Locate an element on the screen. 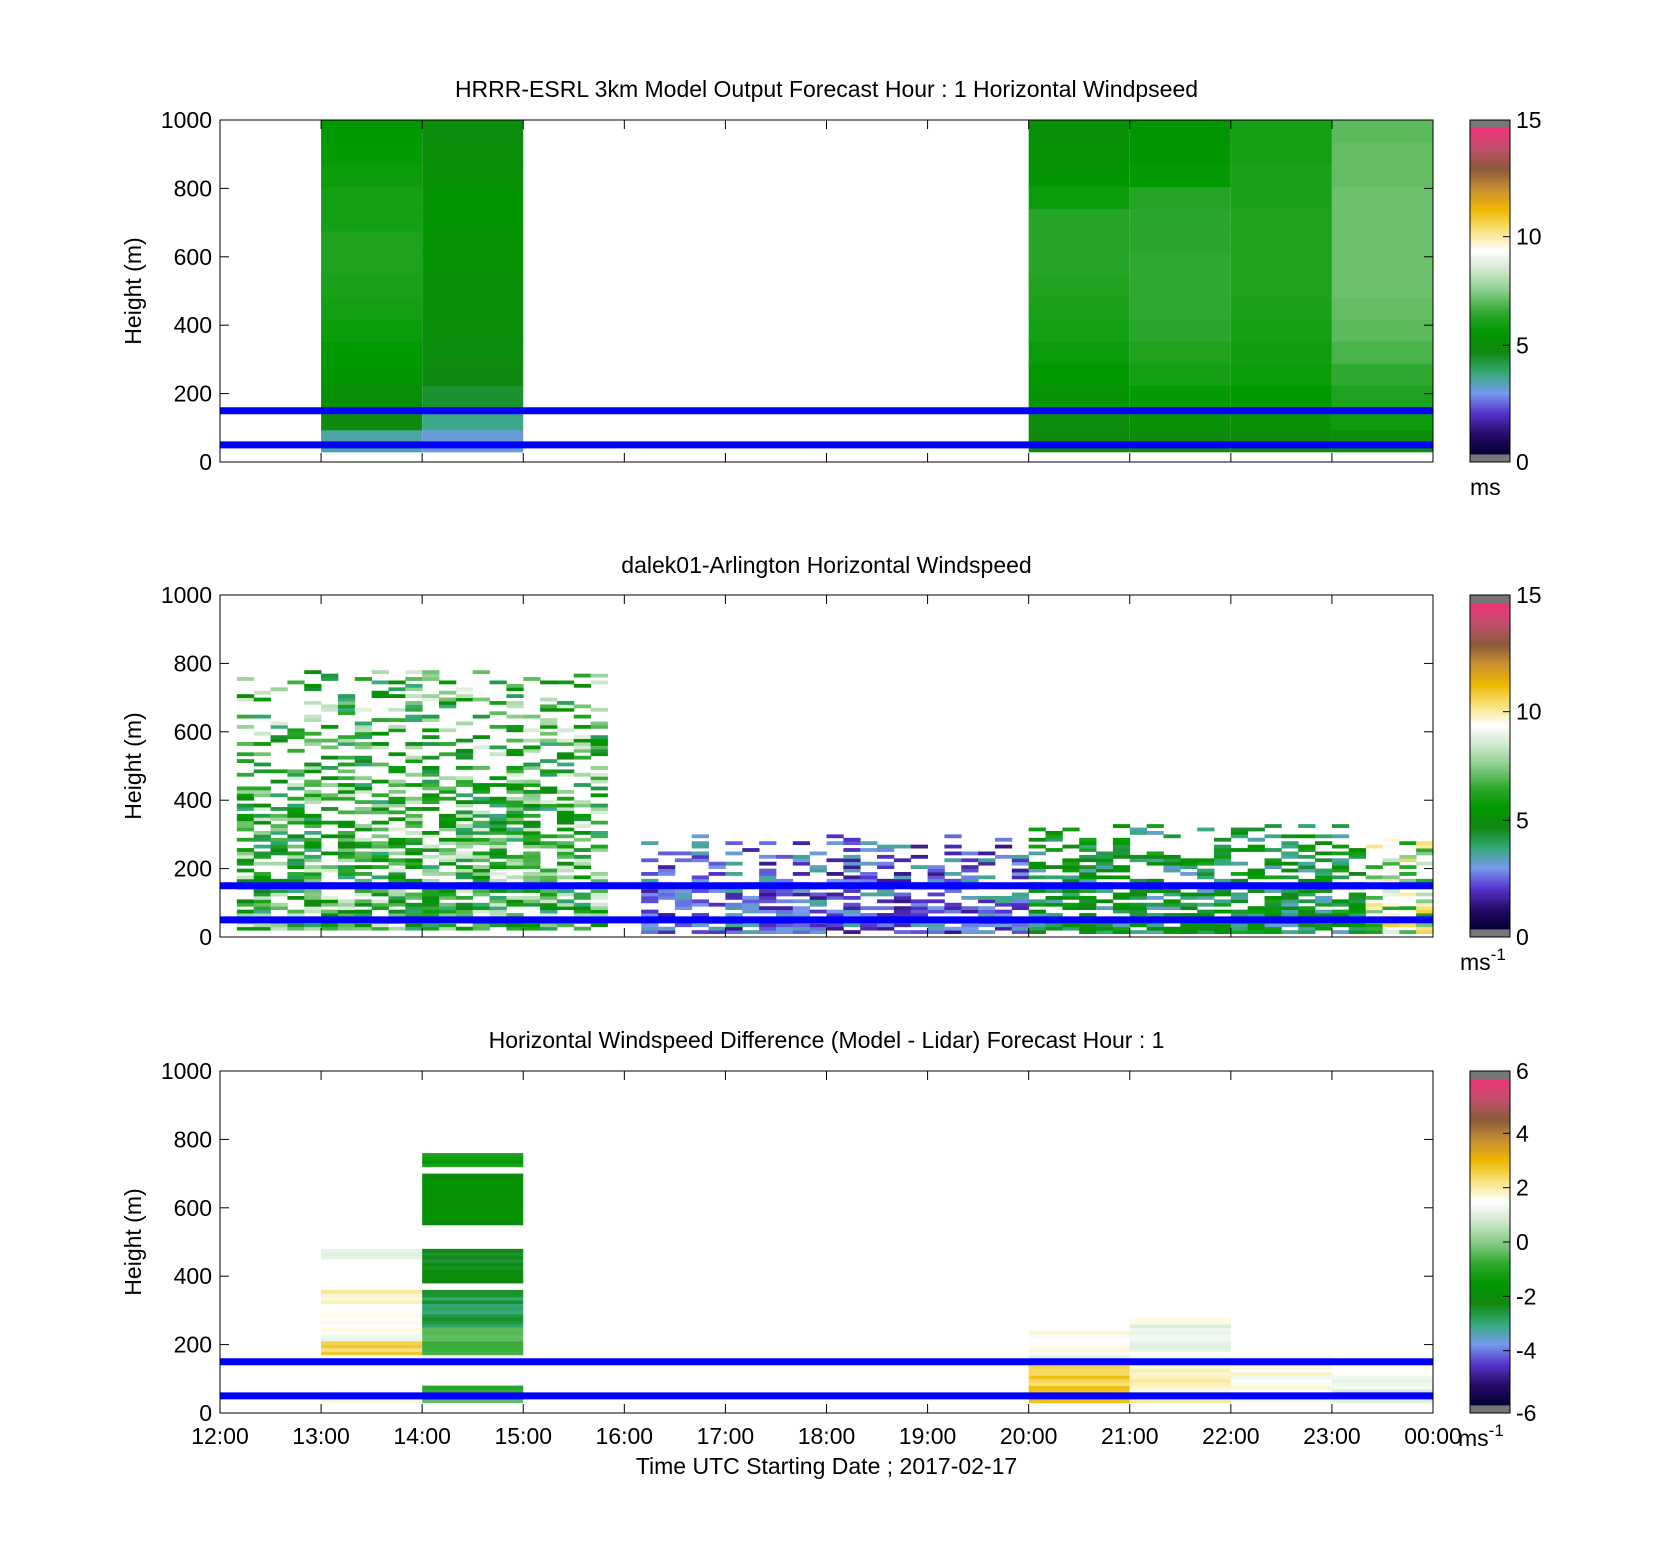 This screenshot has width=1680, height=1561. y-tick-label: 1000 is located at coordinates (186, 1071).